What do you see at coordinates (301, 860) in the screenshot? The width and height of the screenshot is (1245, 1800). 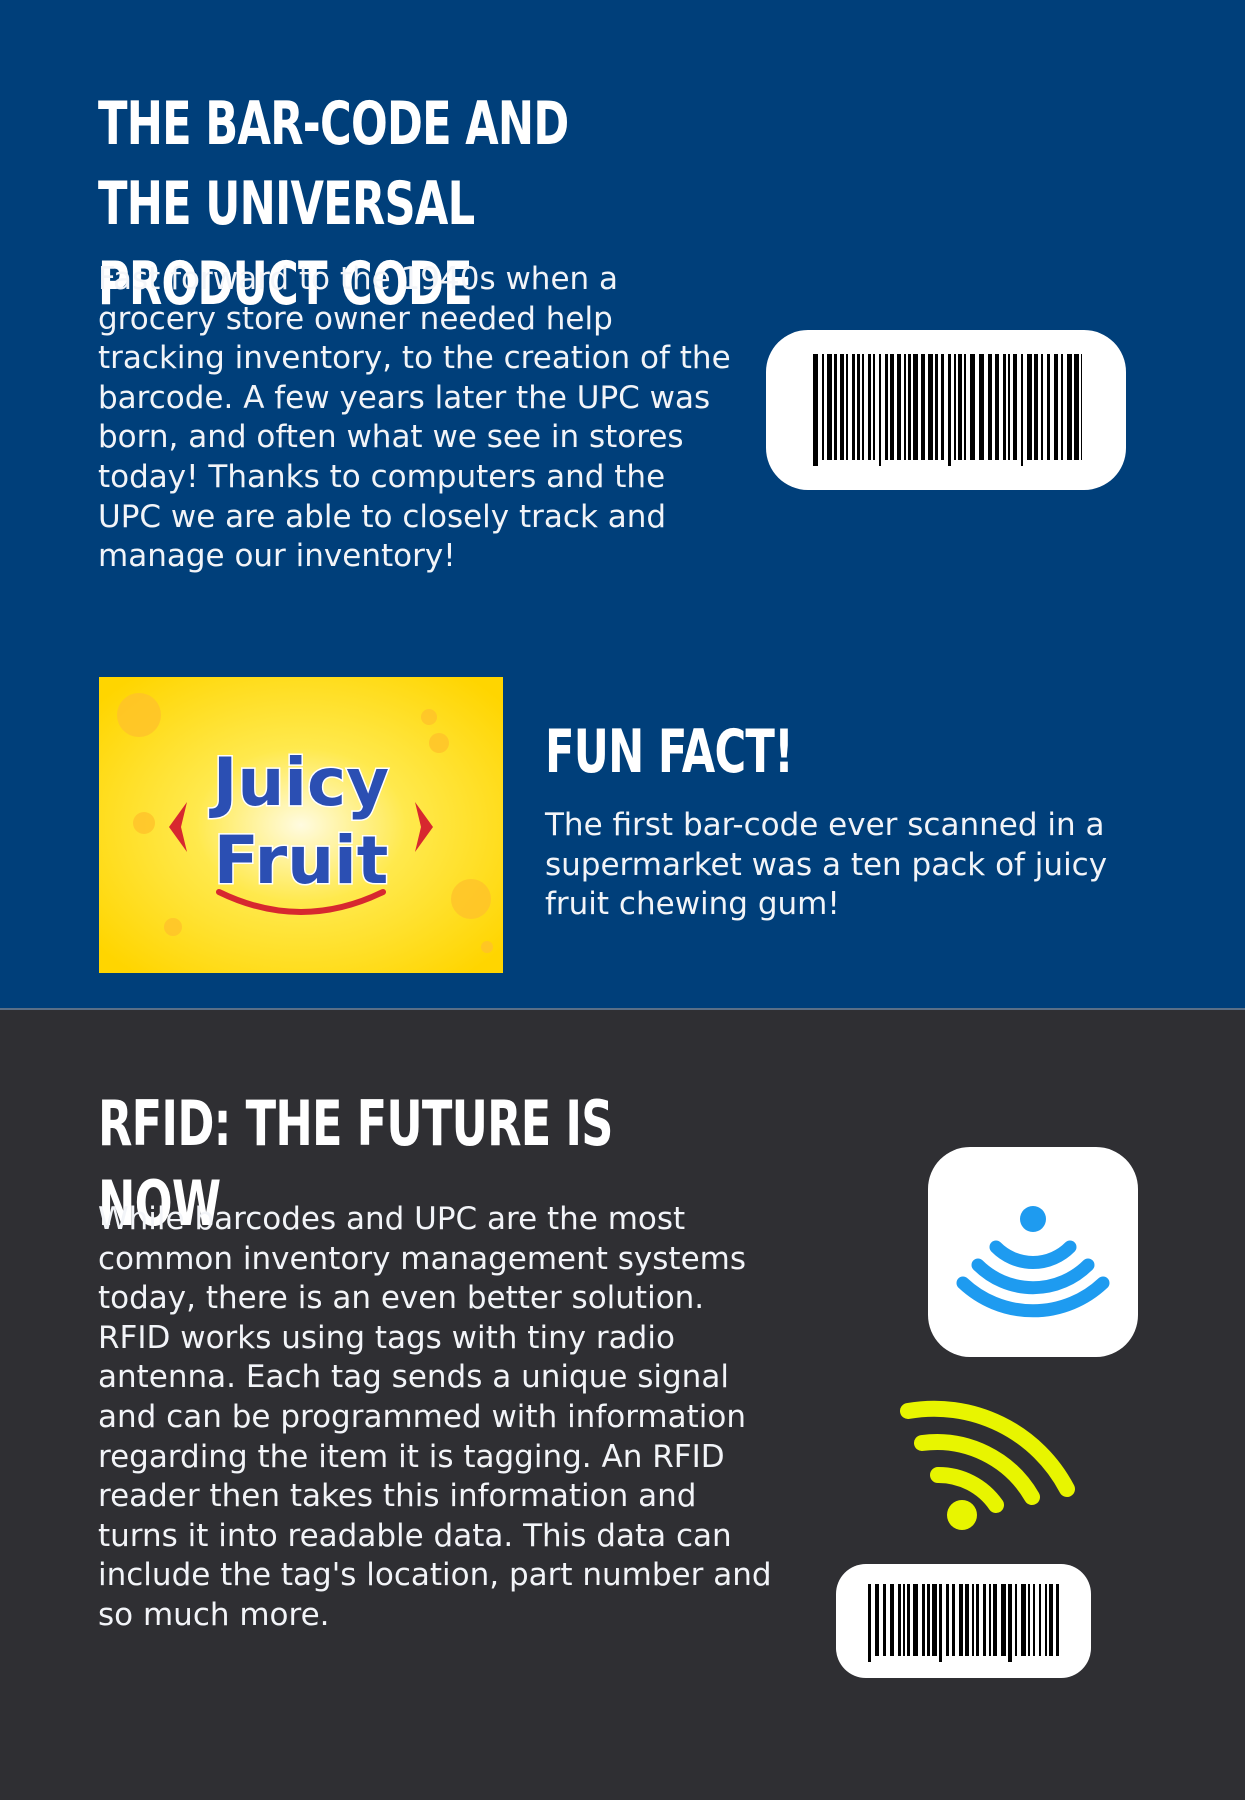 I see `juicy-logo-line2: Fruit` at bounding box center [301, 860].